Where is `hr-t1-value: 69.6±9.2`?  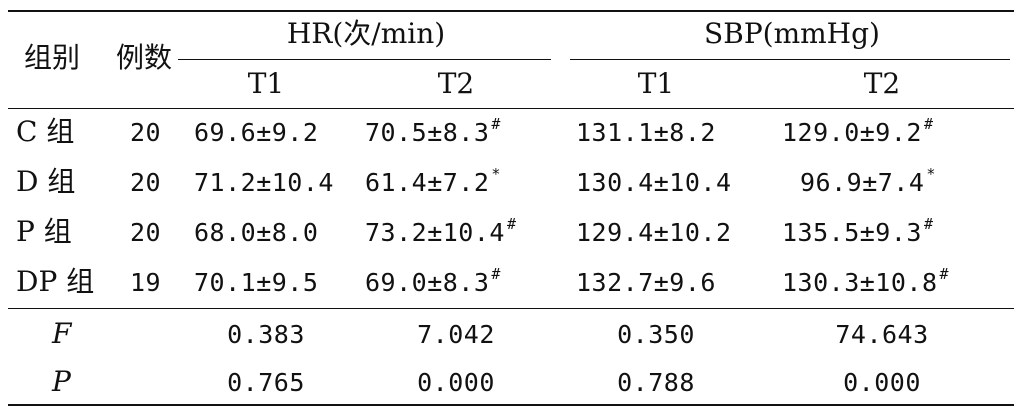
hr-t1-value: 69.6±9.2 is located at coordinates (256, 132).